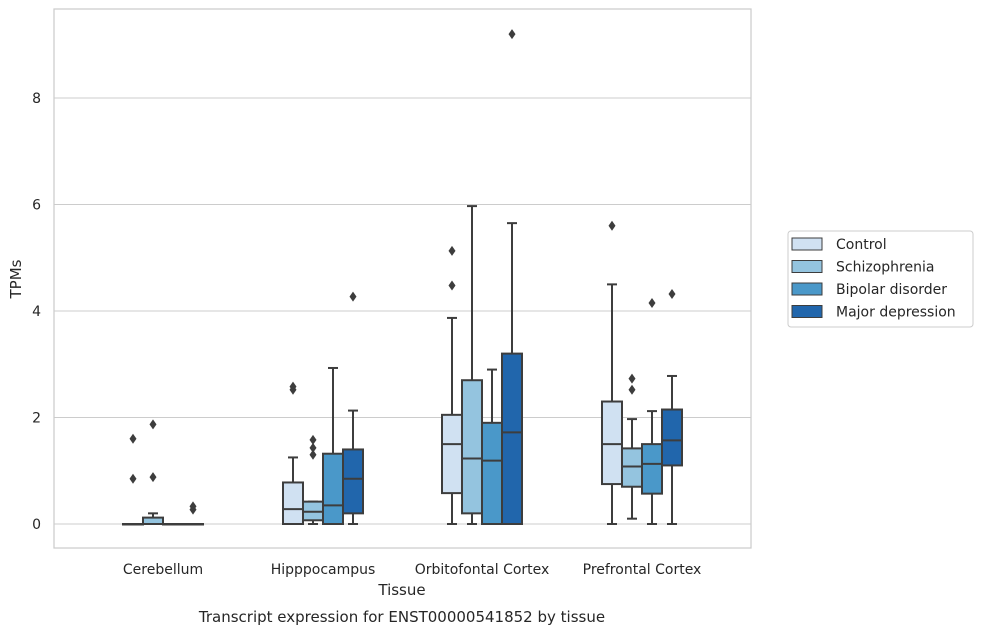  Describe the element at coordinates (482, 570) in the screenshot. I see `x-tick-label: Orbitofontal Cortex` at that location.